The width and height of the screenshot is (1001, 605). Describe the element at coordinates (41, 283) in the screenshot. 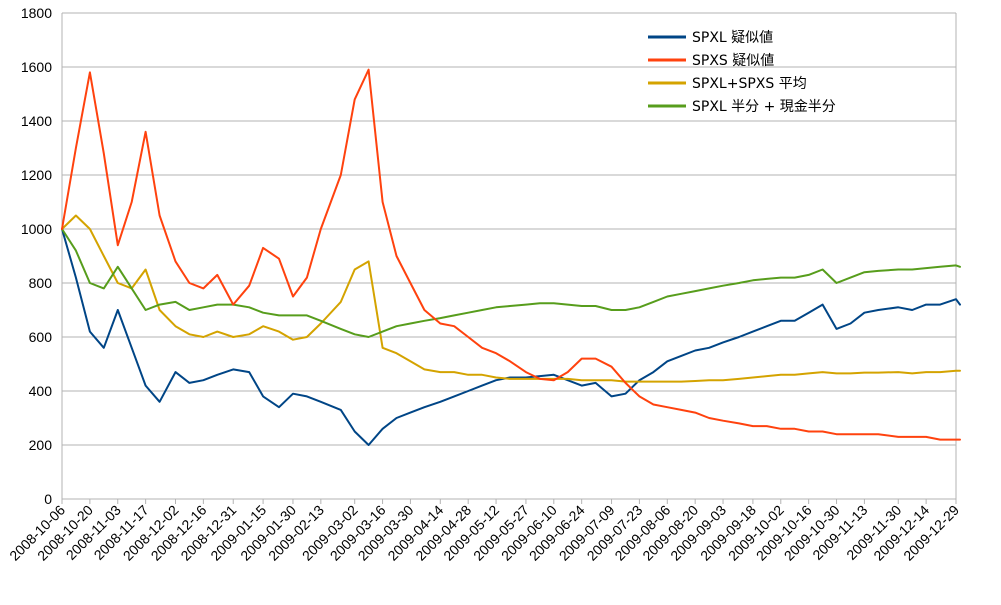

I see `y-tick-label: 800` at that location.